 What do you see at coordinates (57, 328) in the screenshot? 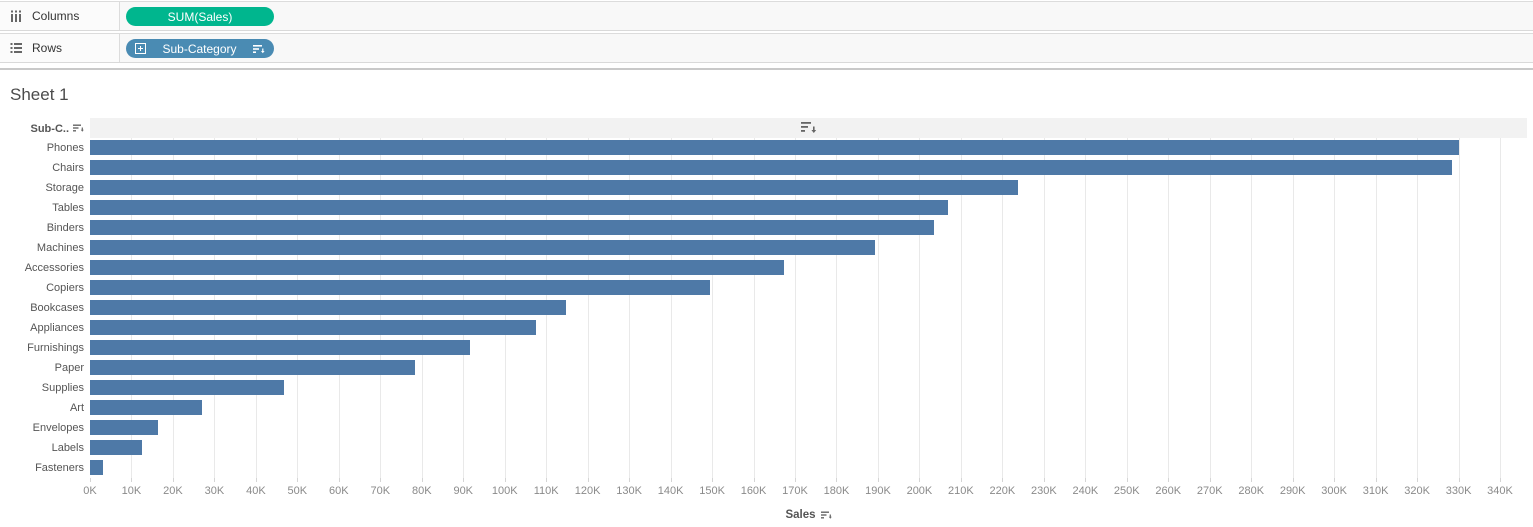
I see `category-label: Appliances` at bounding box center [57, 328].